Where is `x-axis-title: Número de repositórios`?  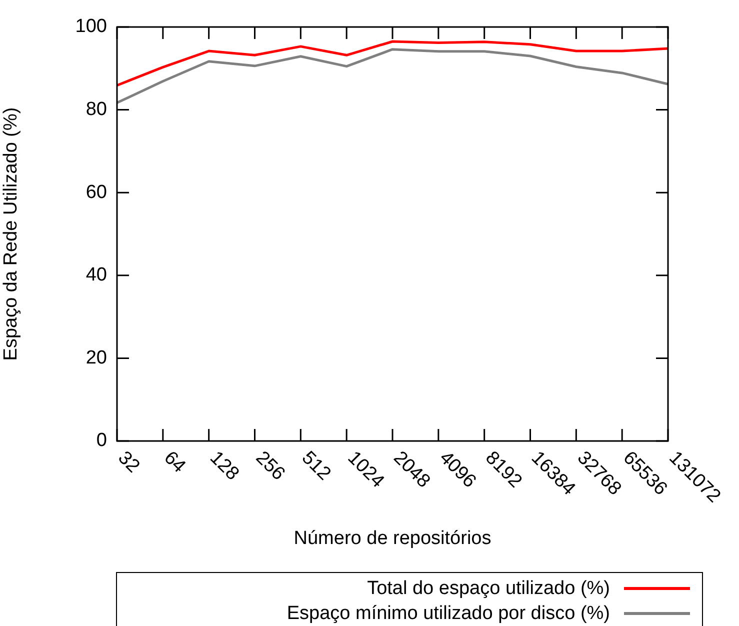 x-axis-title: Número de repositórios is located at coordinates (393, 538).